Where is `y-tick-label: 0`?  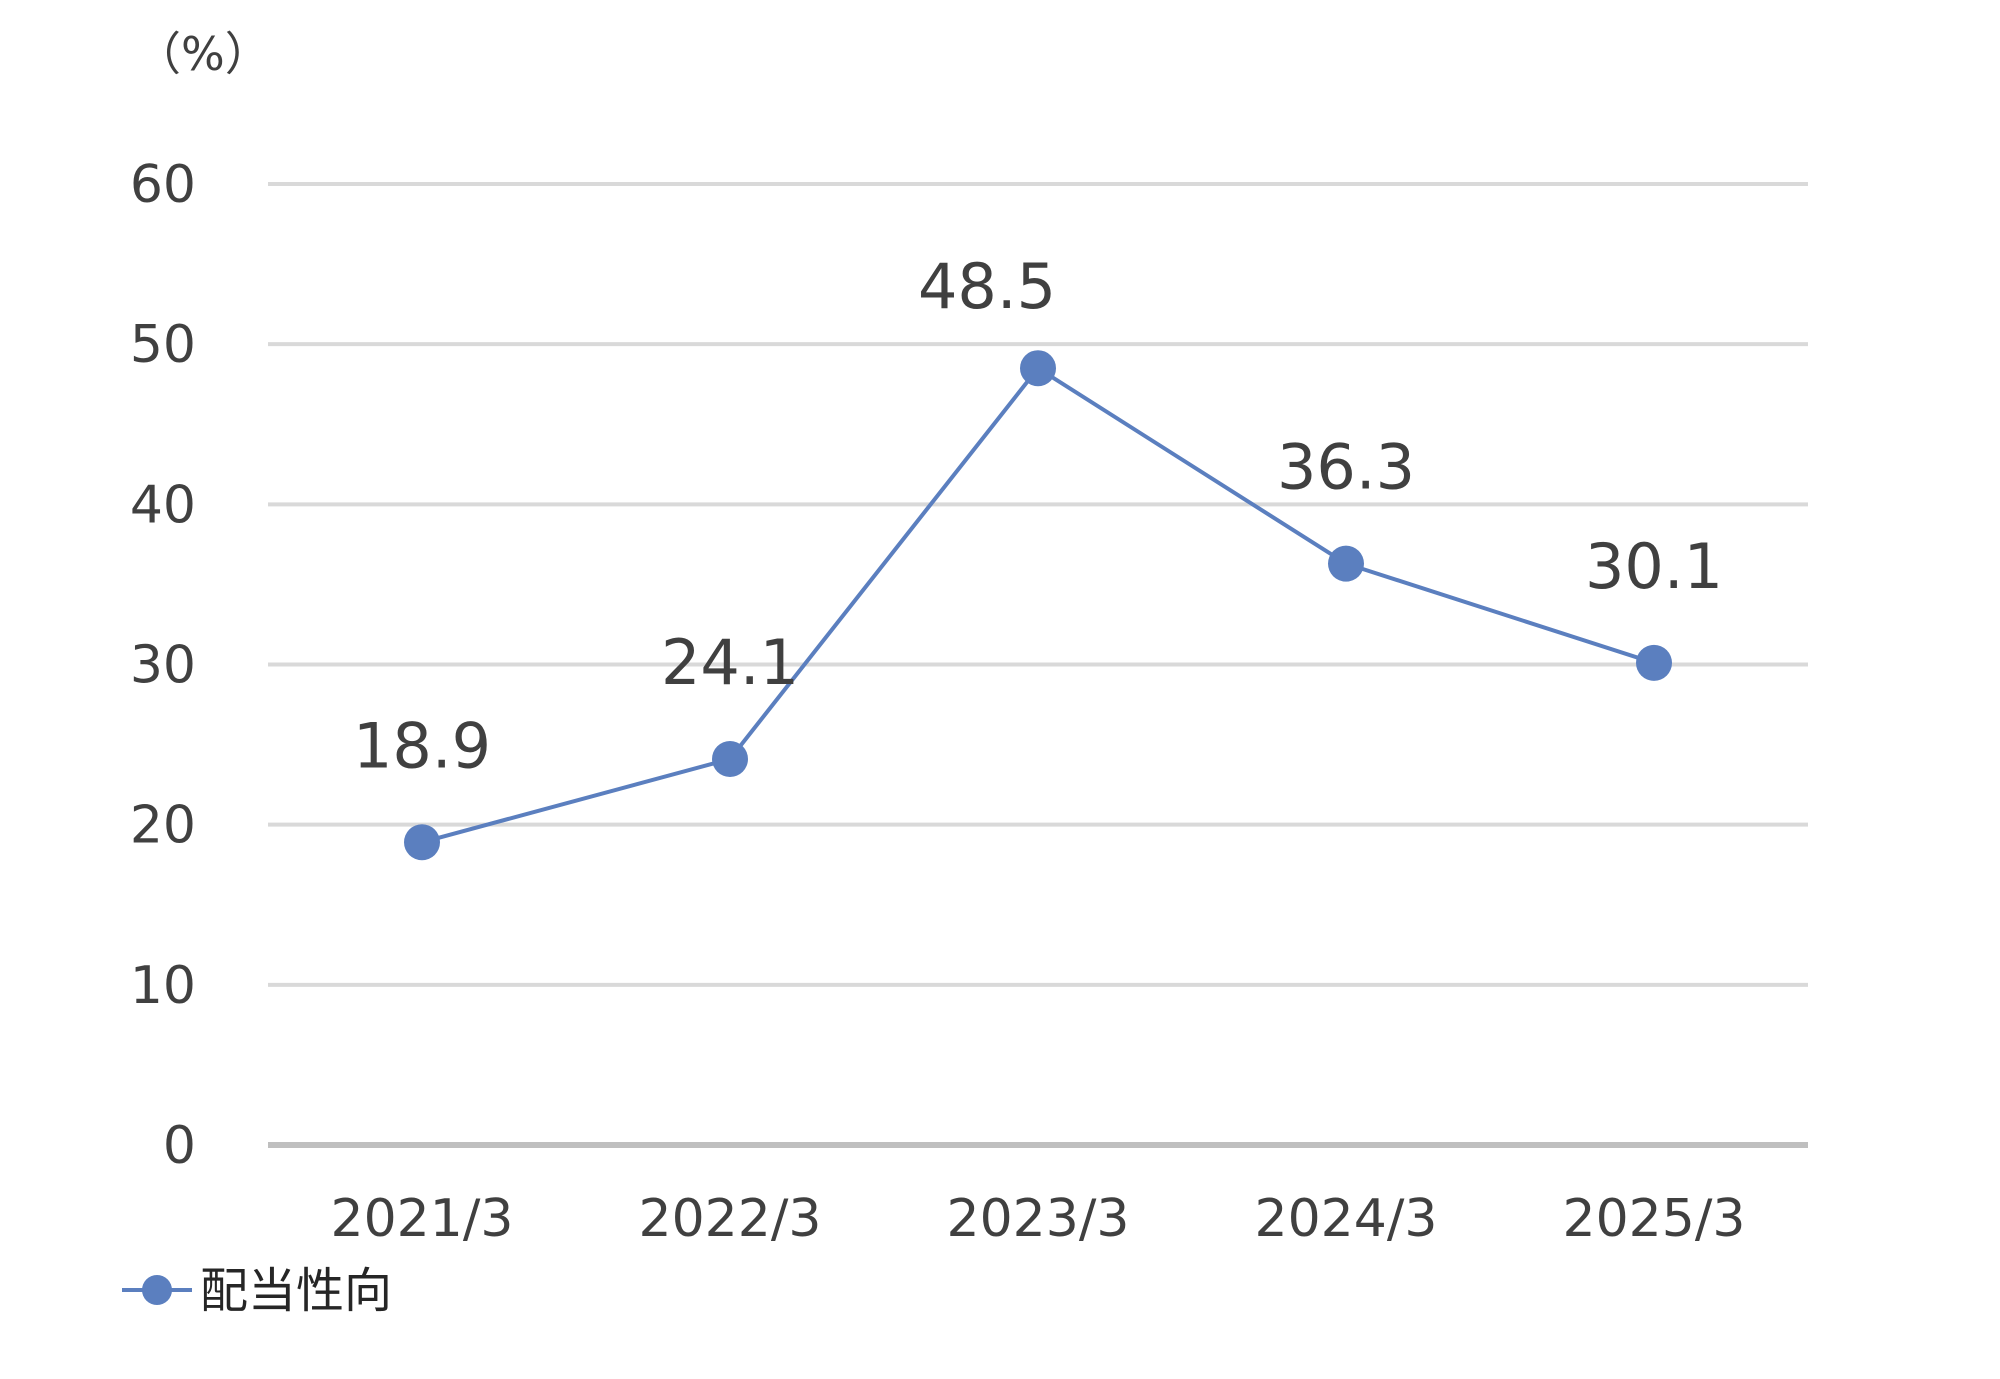
y-tick-label: 0 is located at coordinates (179, 1146).